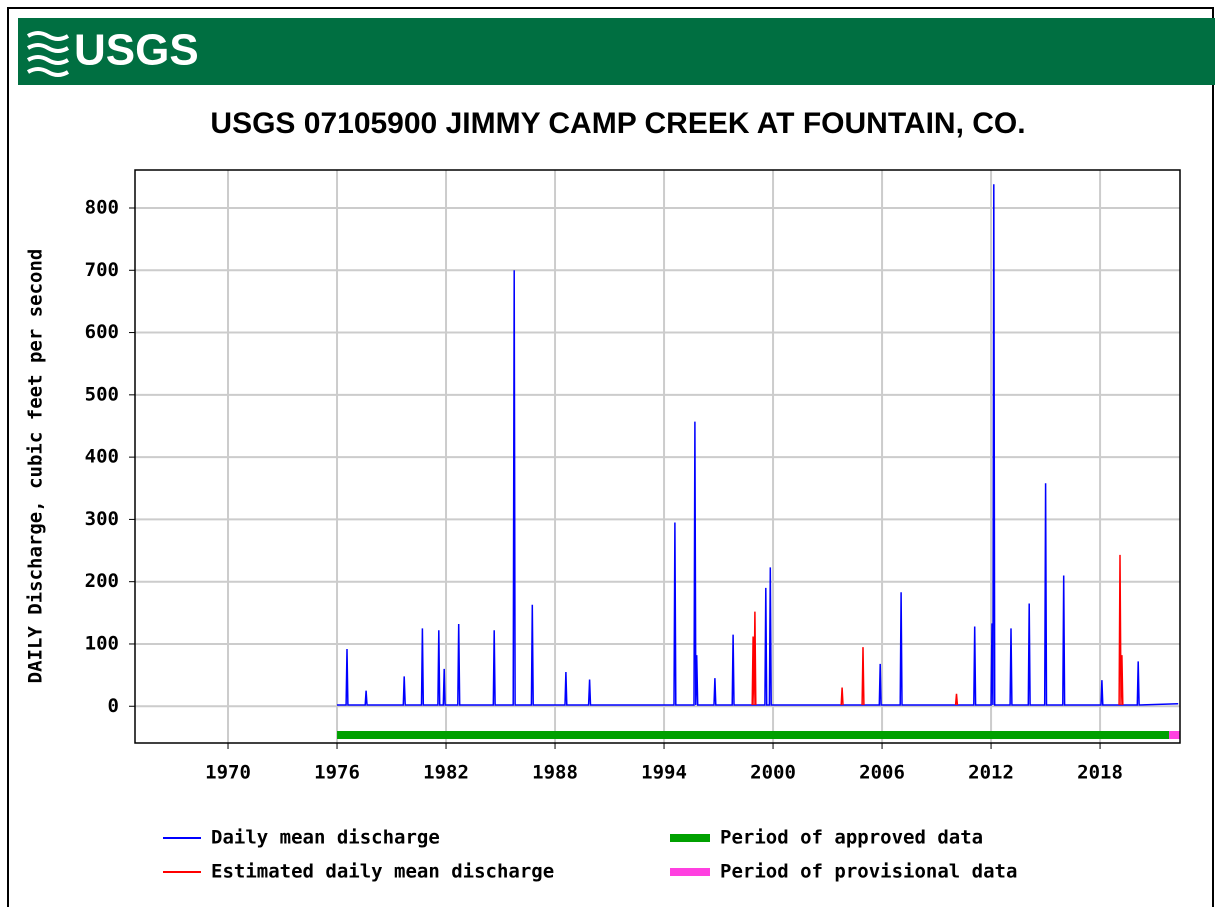 The image size is (1215, 907). Describe the element at coordinates (102, 394) in the screenshot. I see `y-tick-label: 500` at that location.